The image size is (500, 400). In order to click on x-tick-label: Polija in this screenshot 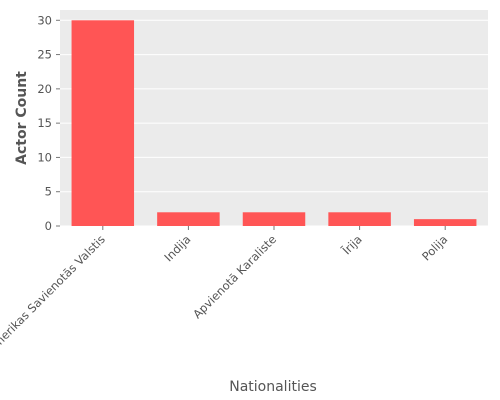, I will do `click(434, 247)`.